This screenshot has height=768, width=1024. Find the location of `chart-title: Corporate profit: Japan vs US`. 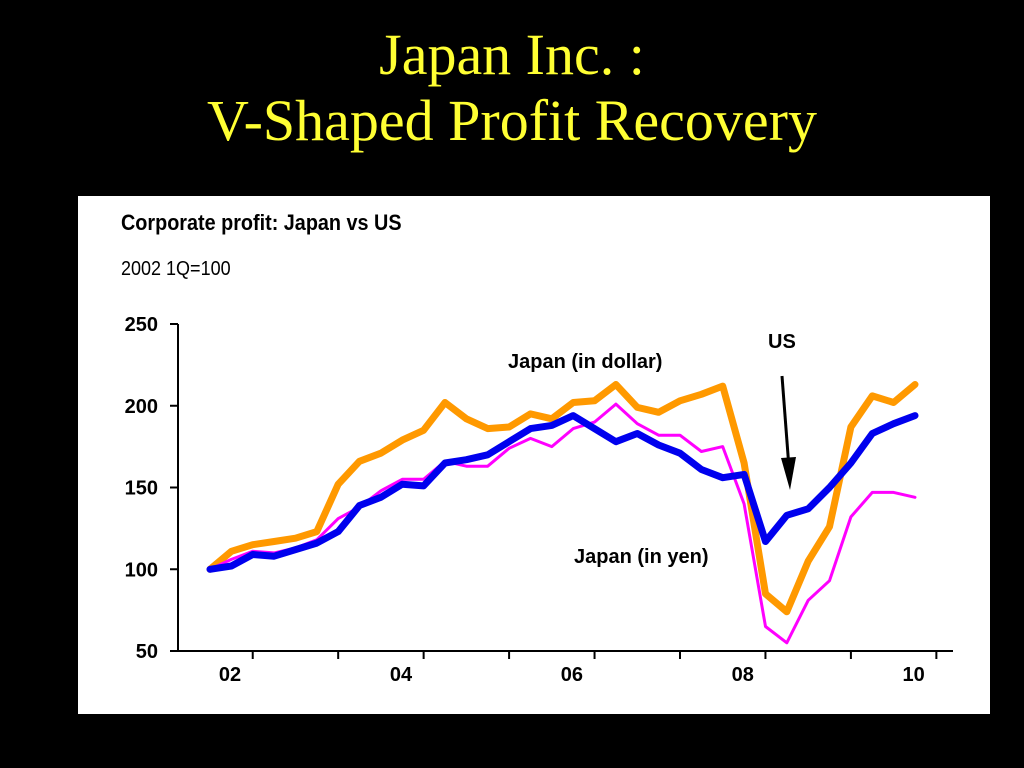

chart-title: Corporate profit: Japan vs US is located at coordinates (261, 222).